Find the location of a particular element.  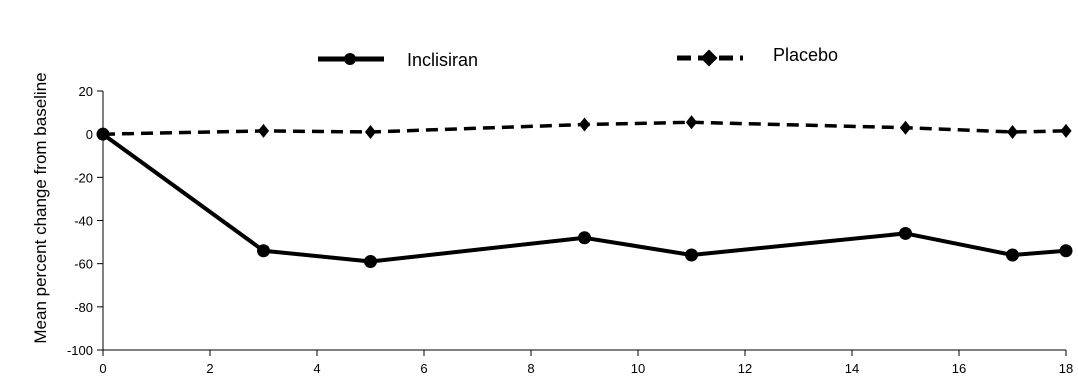

x-tick-label: 12 is located at coordinates (745, 368).